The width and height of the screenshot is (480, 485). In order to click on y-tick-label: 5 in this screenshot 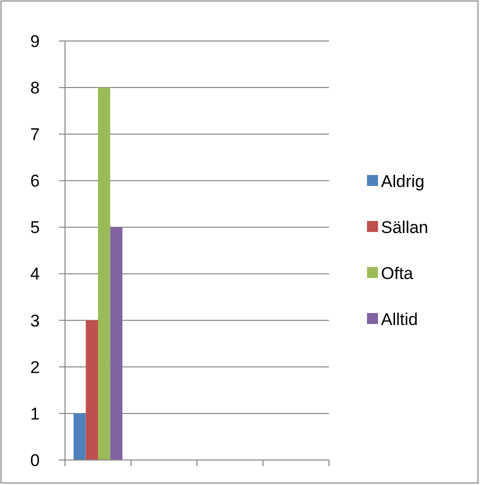, I will do `click(35, 228)`.